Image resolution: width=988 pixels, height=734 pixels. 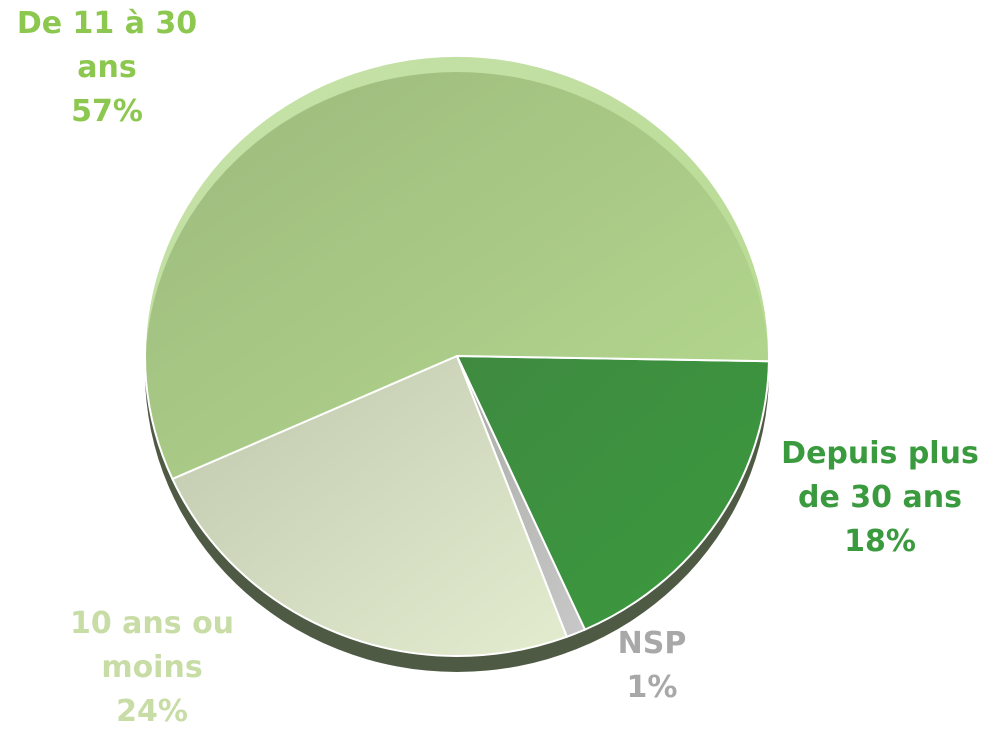 I want to click on slice-label: De 11 à 30 ans 57%, so click(x=107, y=68).